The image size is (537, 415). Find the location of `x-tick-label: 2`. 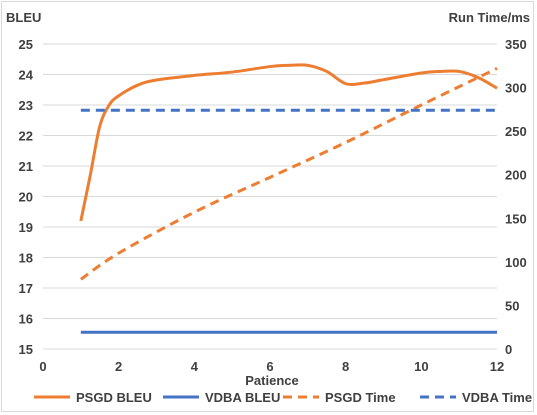

x-tick-label: 2 is located at coordinates (118, 366).